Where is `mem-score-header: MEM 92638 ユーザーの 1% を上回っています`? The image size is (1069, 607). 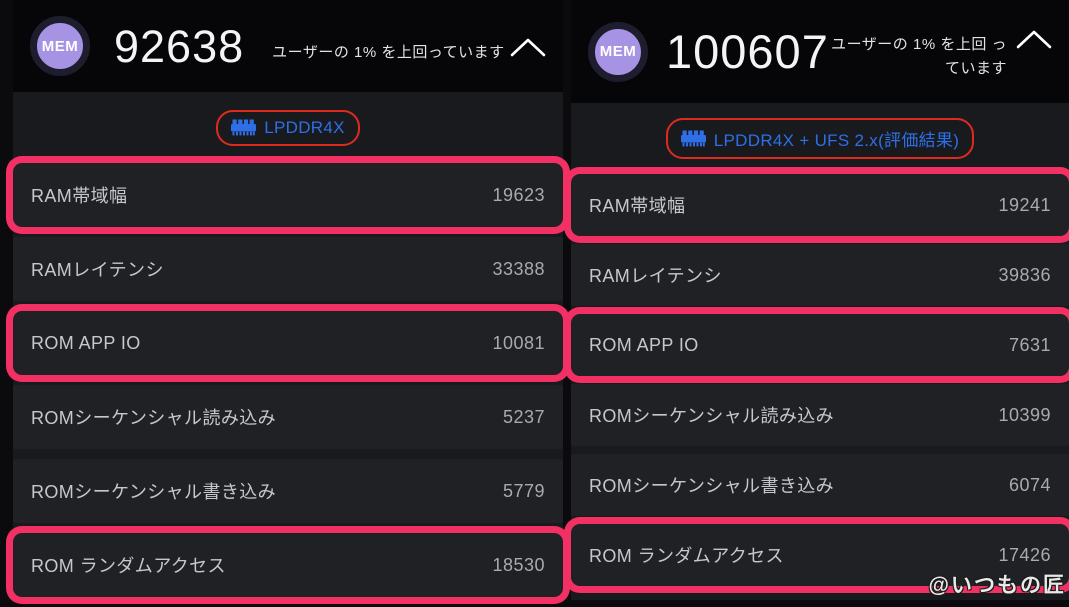
mem-score-header: MEM 92638 ユーザーの 1% を上回っています is located at coordinates (288, 46).